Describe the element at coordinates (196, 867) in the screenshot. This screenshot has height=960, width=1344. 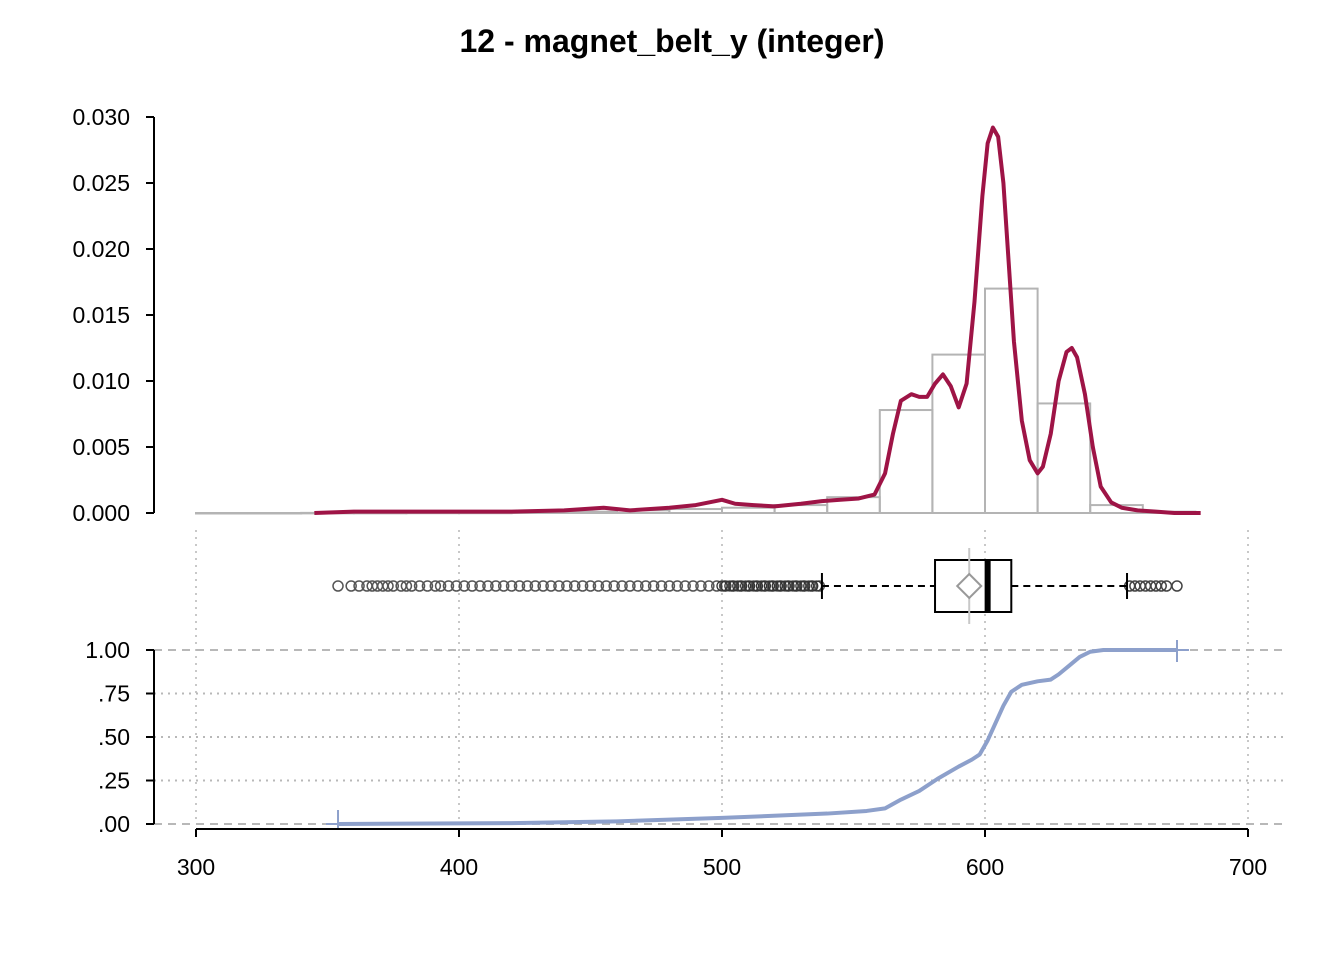
I see `x-tick-label: 300` at that location.